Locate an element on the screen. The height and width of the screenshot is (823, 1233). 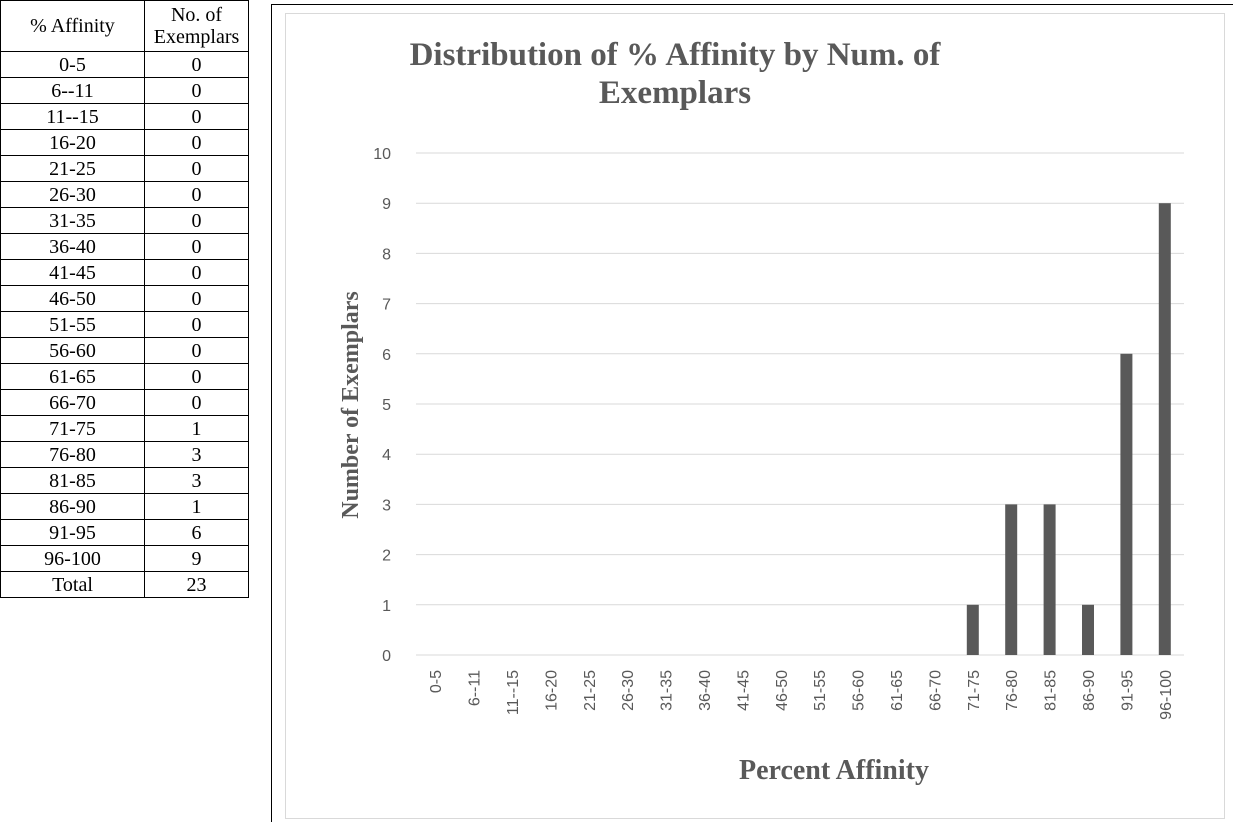
affinity-range-cell: 51-55 is located at coordinates (72, 324).